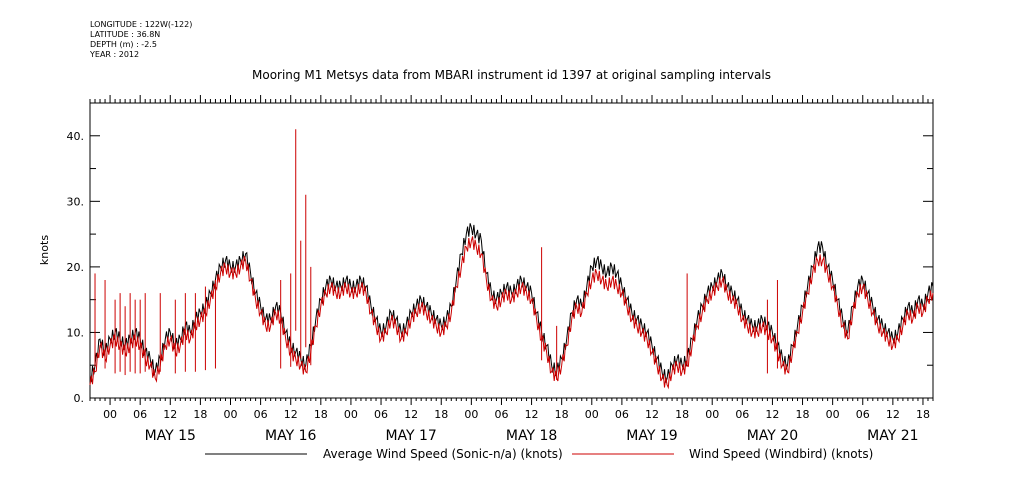 The image size is (1009, 504). I want to click on legend-label-windbird: Wind Speed (Windbird) (knots), so click(781, 454).